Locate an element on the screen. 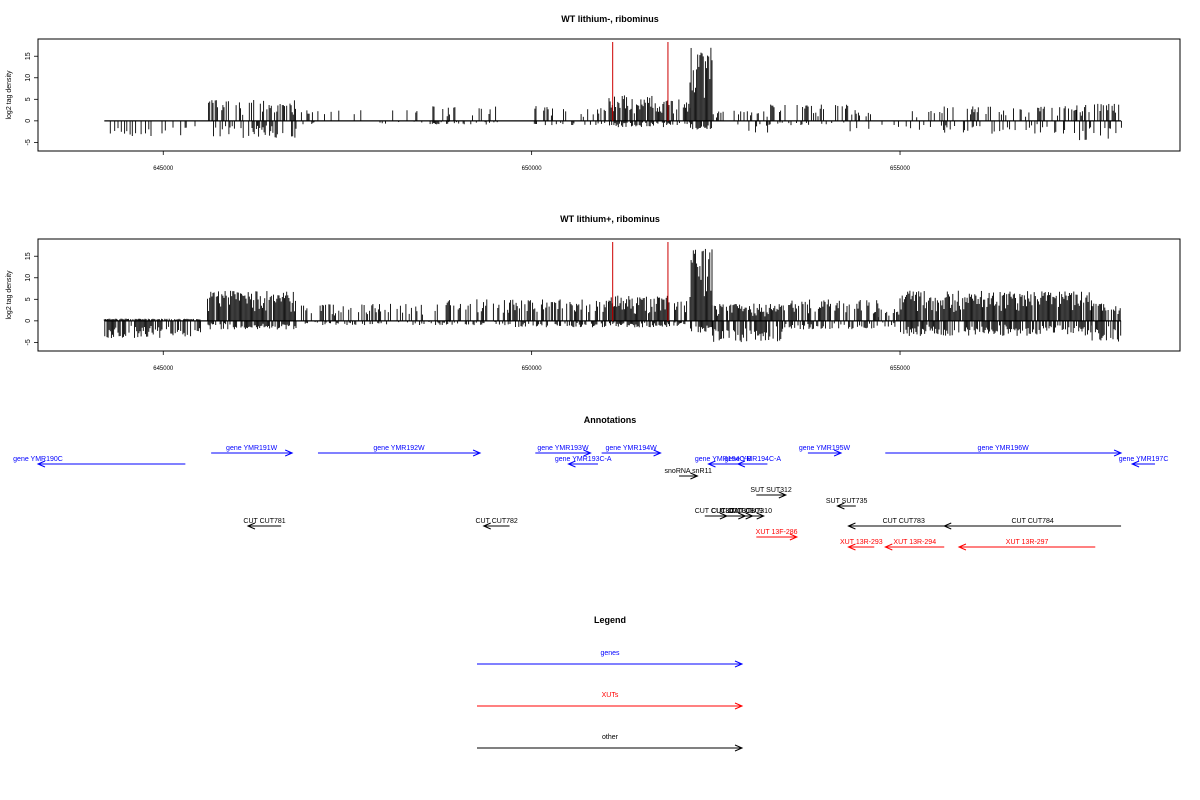  x-tick-label: 650000 is located at coordinates (532, 369).